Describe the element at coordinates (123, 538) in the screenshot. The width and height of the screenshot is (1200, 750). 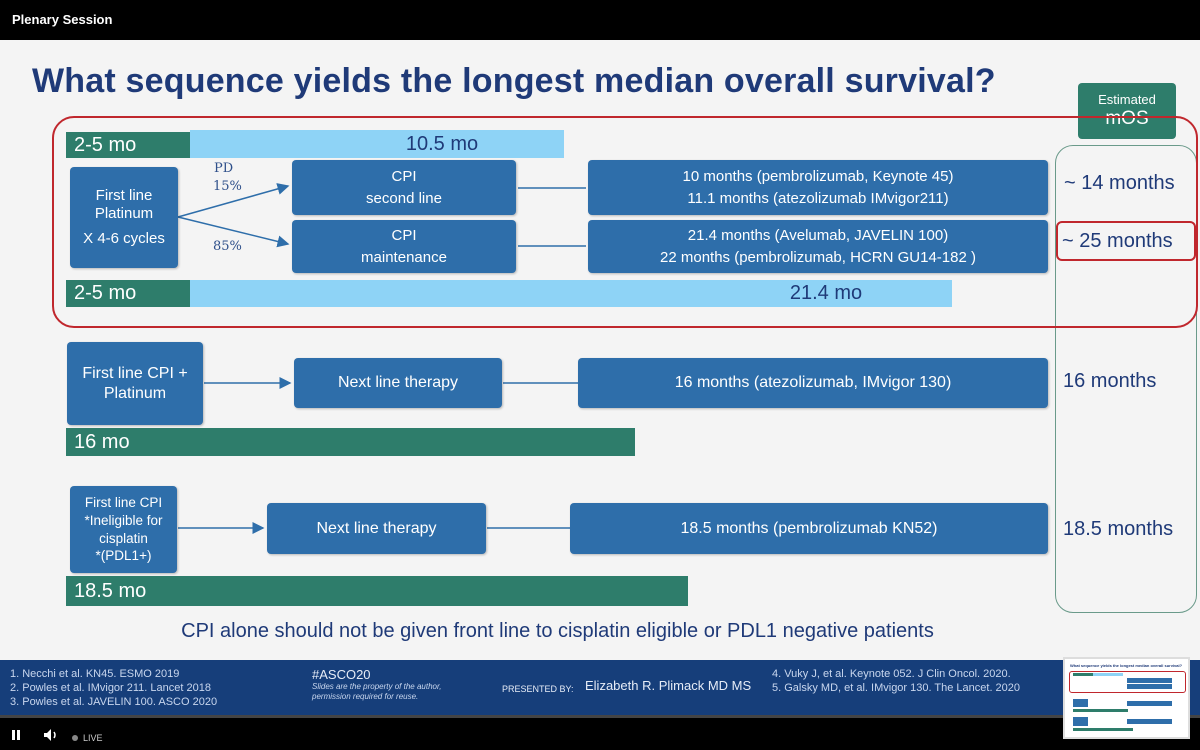
I see `box-line: cisplatin` at that location.